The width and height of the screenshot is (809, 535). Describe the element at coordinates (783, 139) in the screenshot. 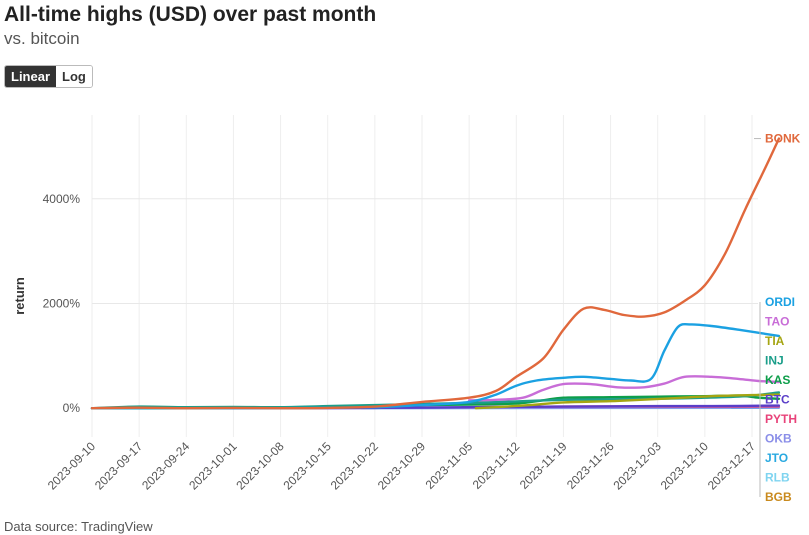

I see `series-label-bonk: BONK` at that location.